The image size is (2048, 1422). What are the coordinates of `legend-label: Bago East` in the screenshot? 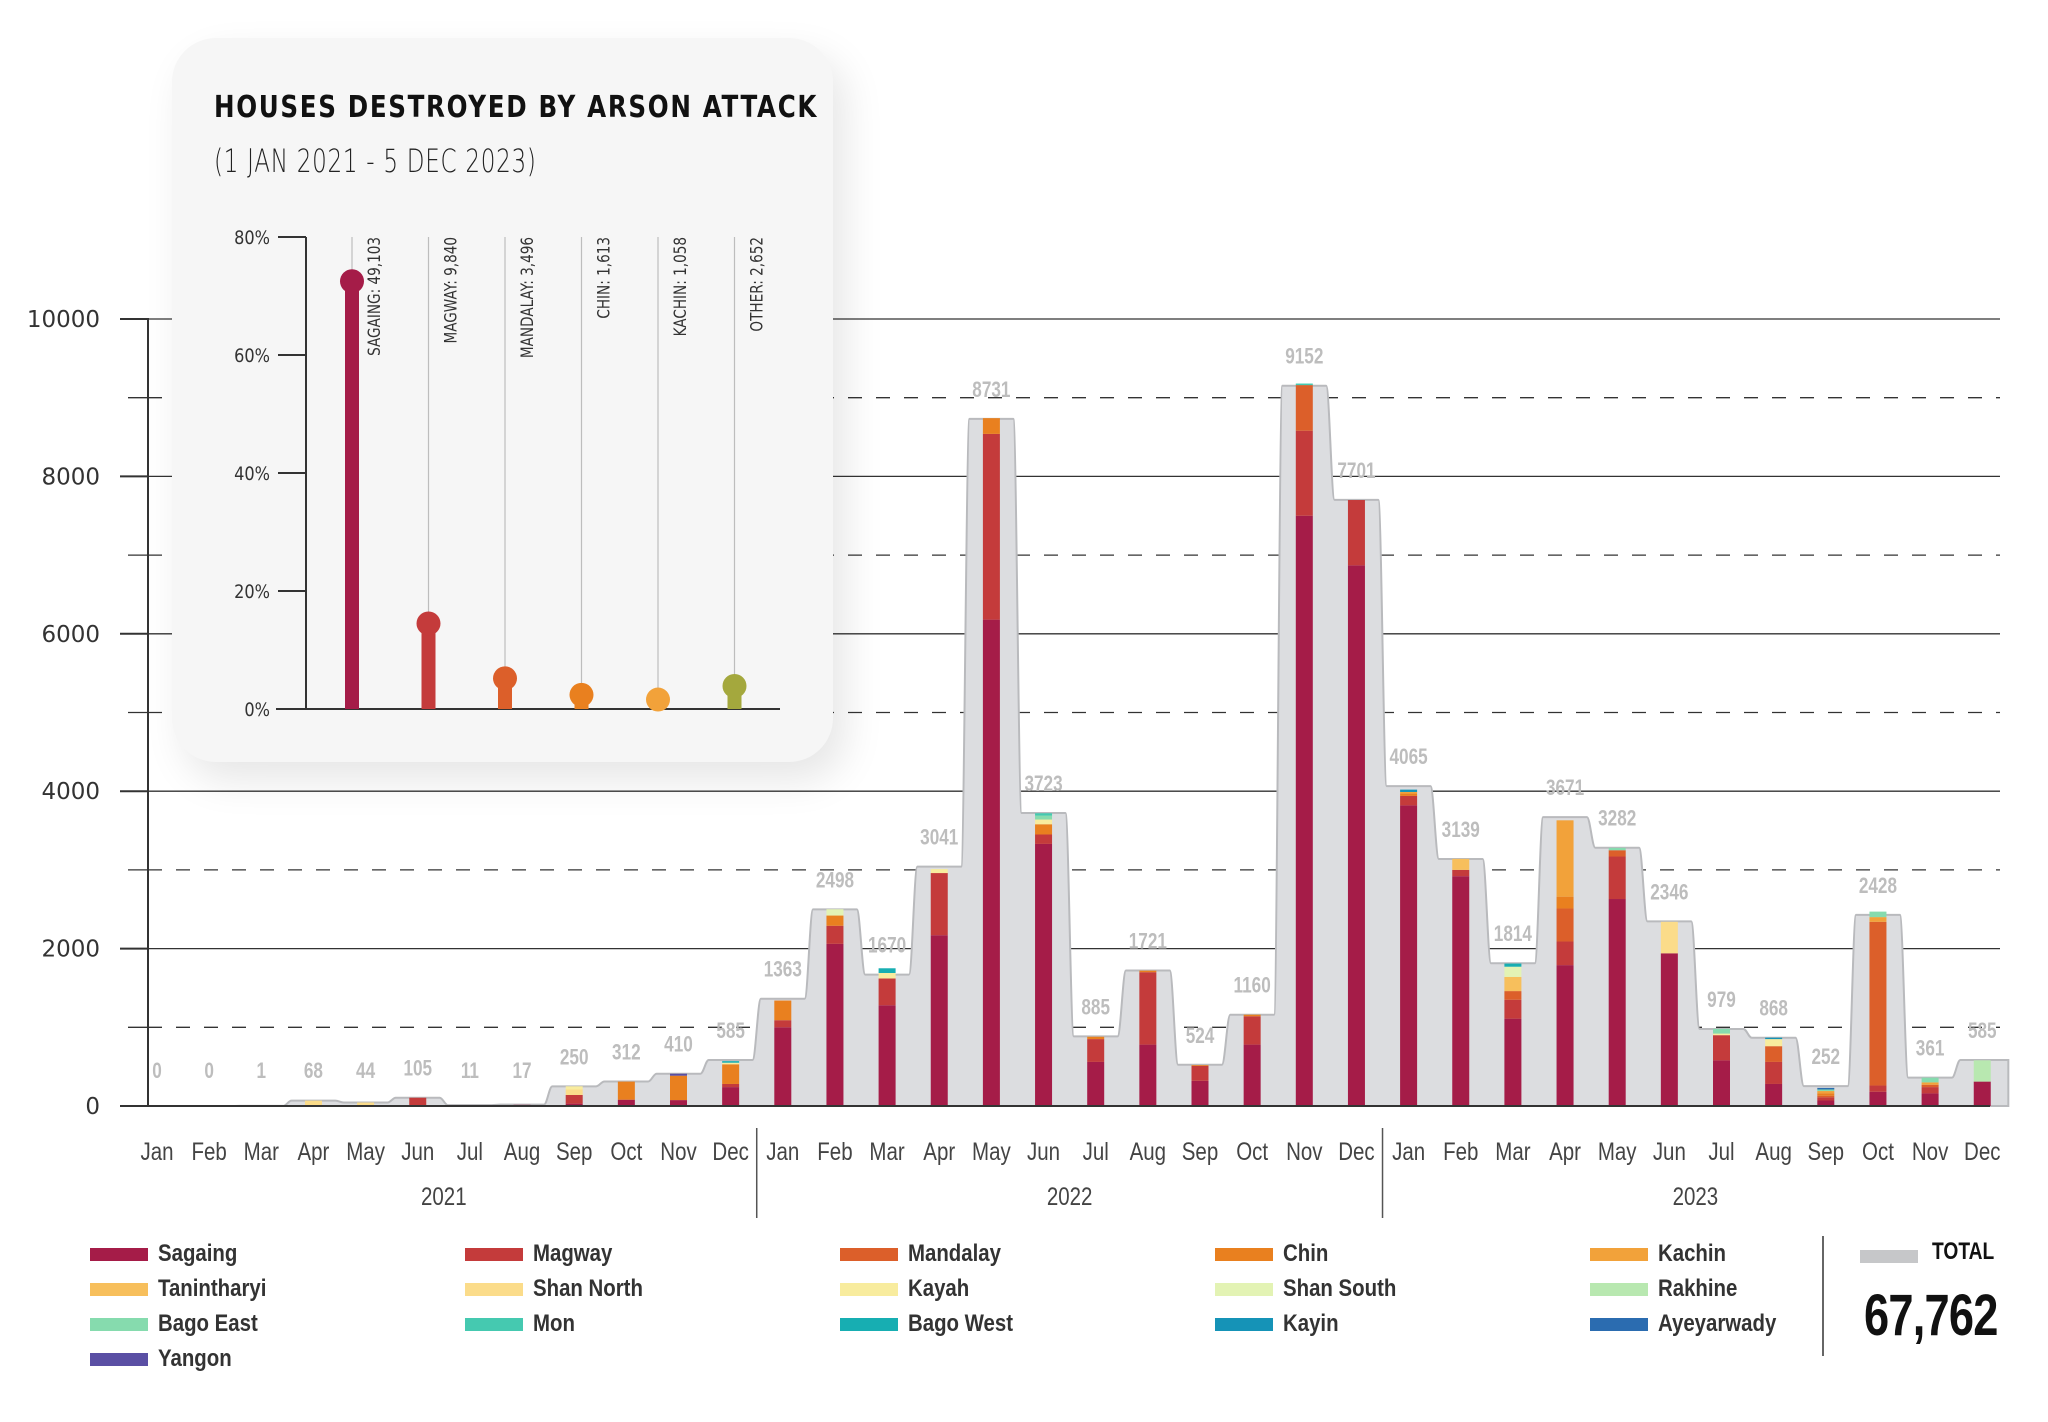 It's located at (208, 1323).